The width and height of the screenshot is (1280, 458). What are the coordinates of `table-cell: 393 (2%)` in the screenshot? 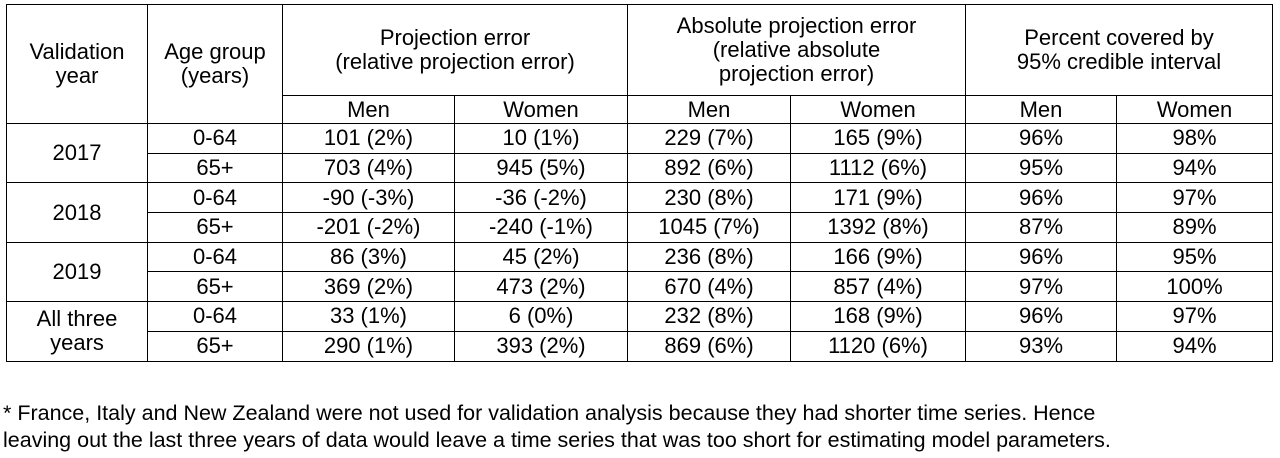 It's located at (541, 346).